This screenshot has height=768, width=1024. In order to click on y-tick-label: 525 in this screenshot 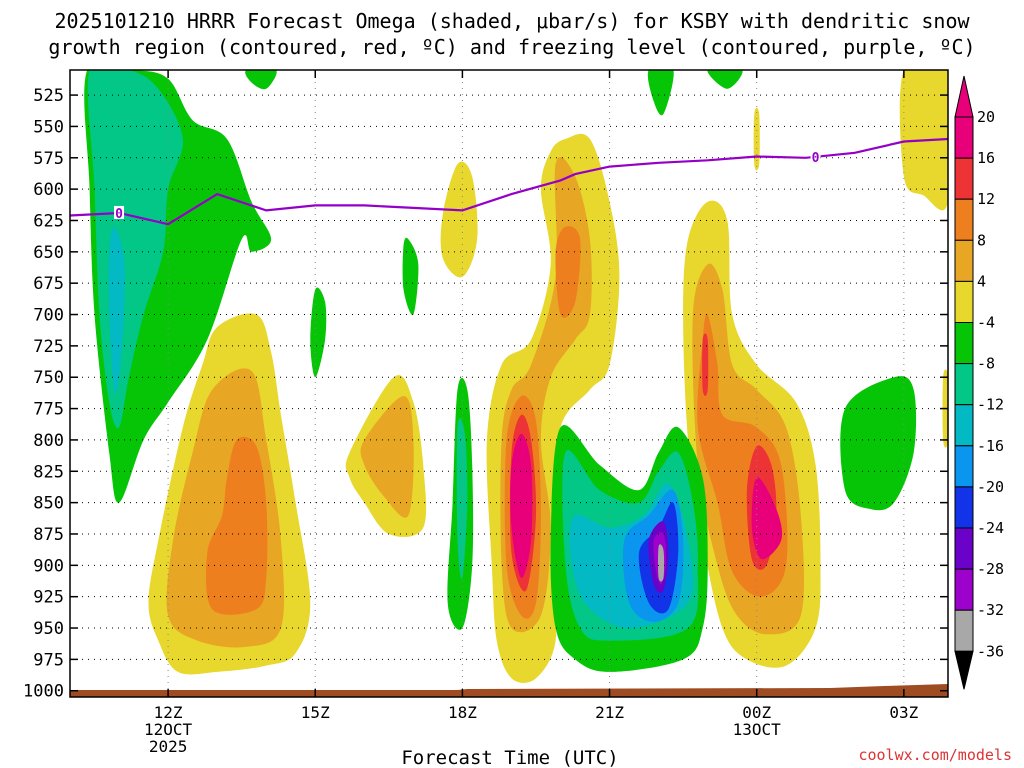, I will do `click(48, 96)`.